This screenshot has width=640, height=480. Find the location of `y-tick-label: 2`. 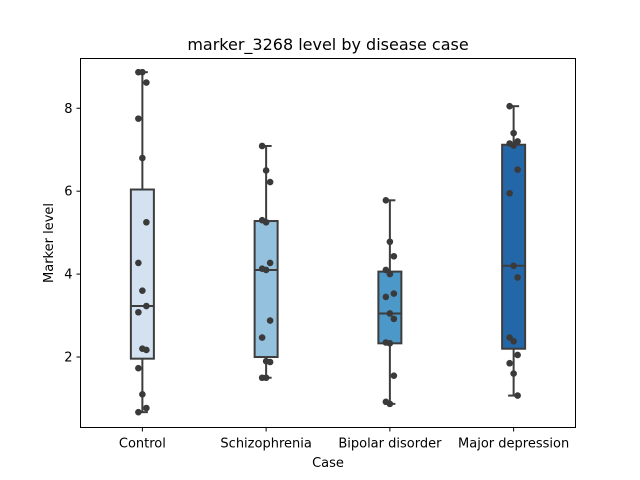

y-tick-label: 2 is located at coordinates (68, 358).